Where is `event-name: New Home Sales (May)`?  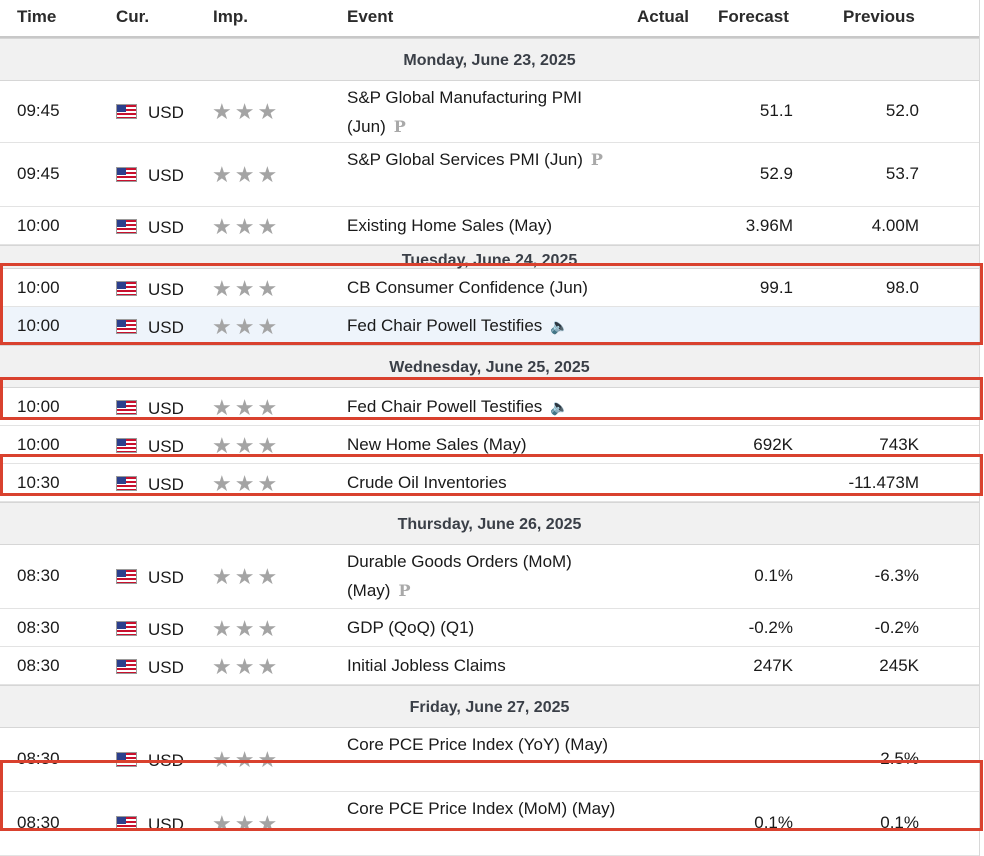
event-name: New Home Sales (May) is located at coordinates (487, 444).